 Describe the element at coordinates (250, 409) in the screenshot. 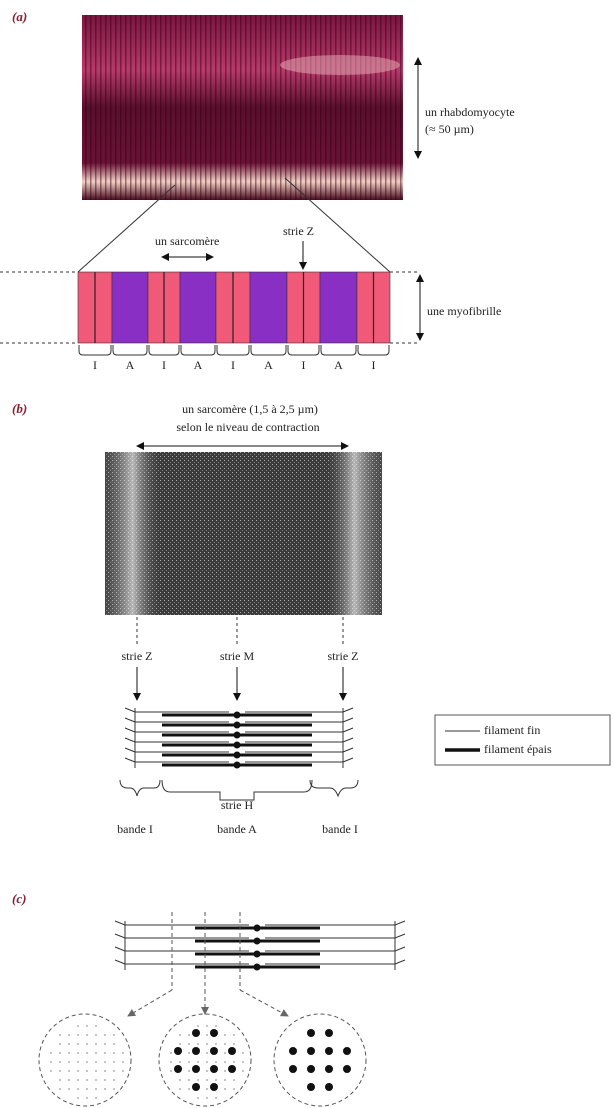

I see `sarcomere-size: un sarcomère (1,5 à 2,5 µm)` at that location.